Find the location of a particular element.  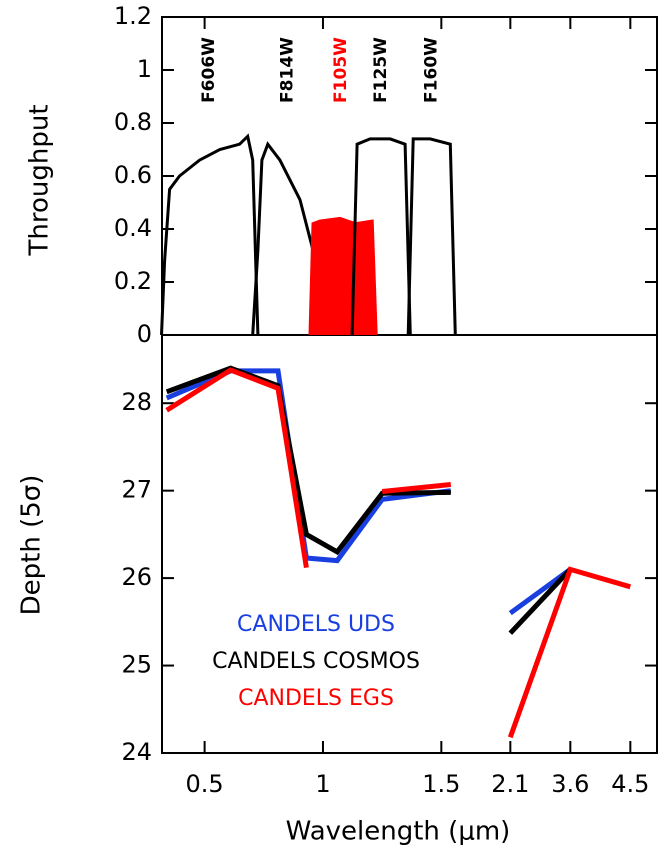

y-tick-label: 1 is located at coordinates (144, 69).